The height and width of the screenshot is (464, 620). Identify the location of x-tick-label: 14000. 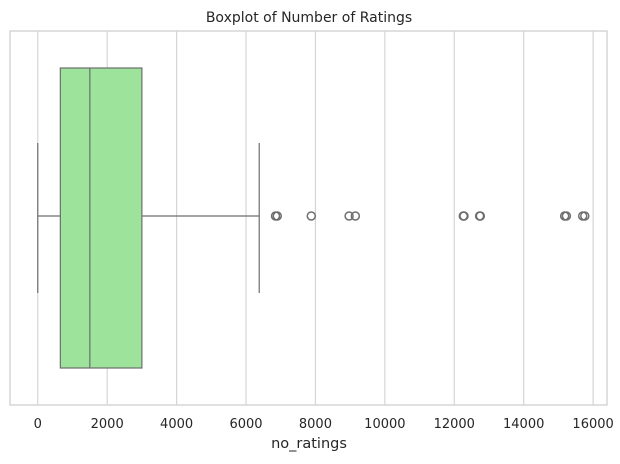
(523, 424).